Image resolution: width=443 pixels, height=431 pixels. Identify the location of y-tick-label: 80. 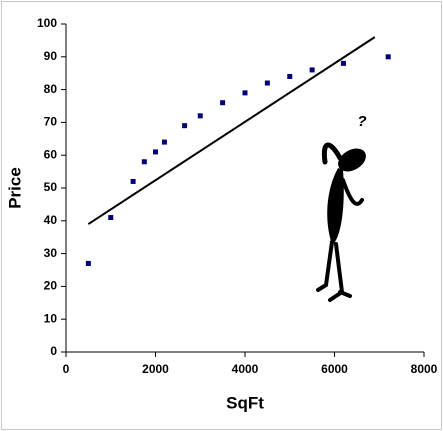
(51, 89).